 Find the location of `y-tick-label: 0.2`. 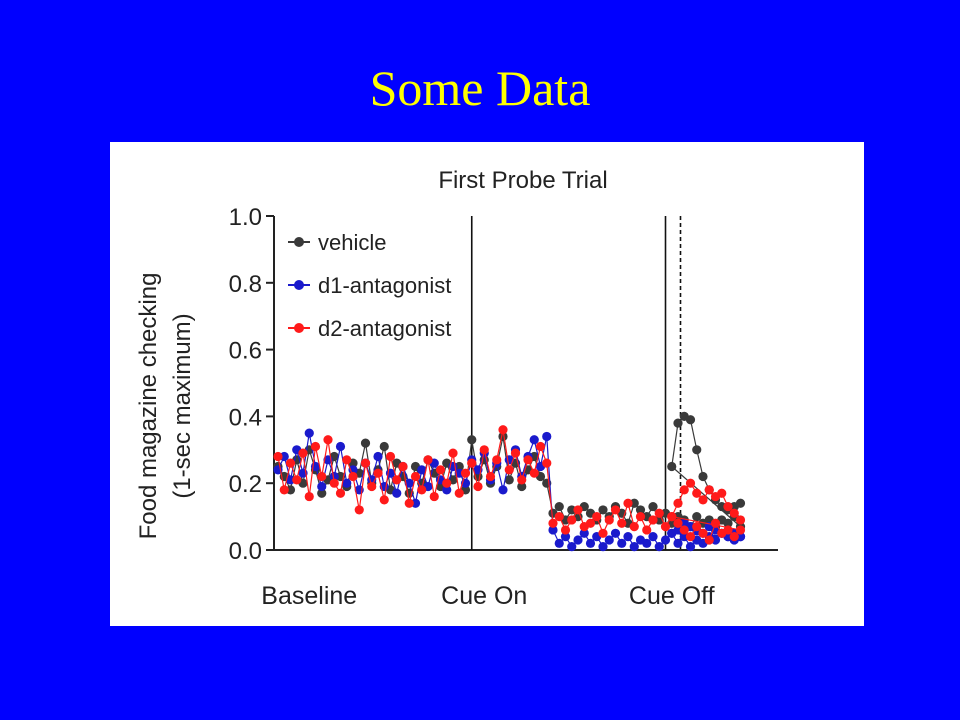

y-tick-label: 0.2 is located at coordinates (245, 484).